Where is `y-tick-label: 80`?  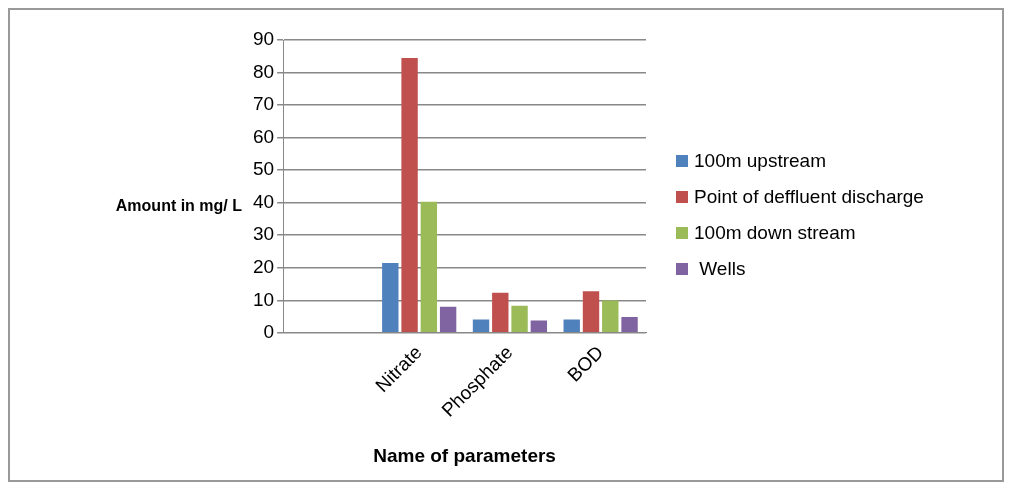
y-tick-label: 80 is located at coordinates (263, 71).